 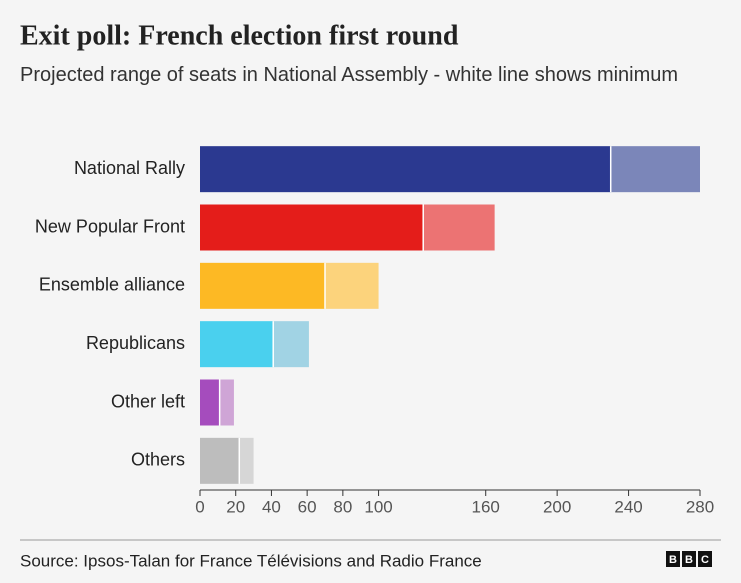 I want to click on y-tick-label: Others, so click(x=158, y=460).